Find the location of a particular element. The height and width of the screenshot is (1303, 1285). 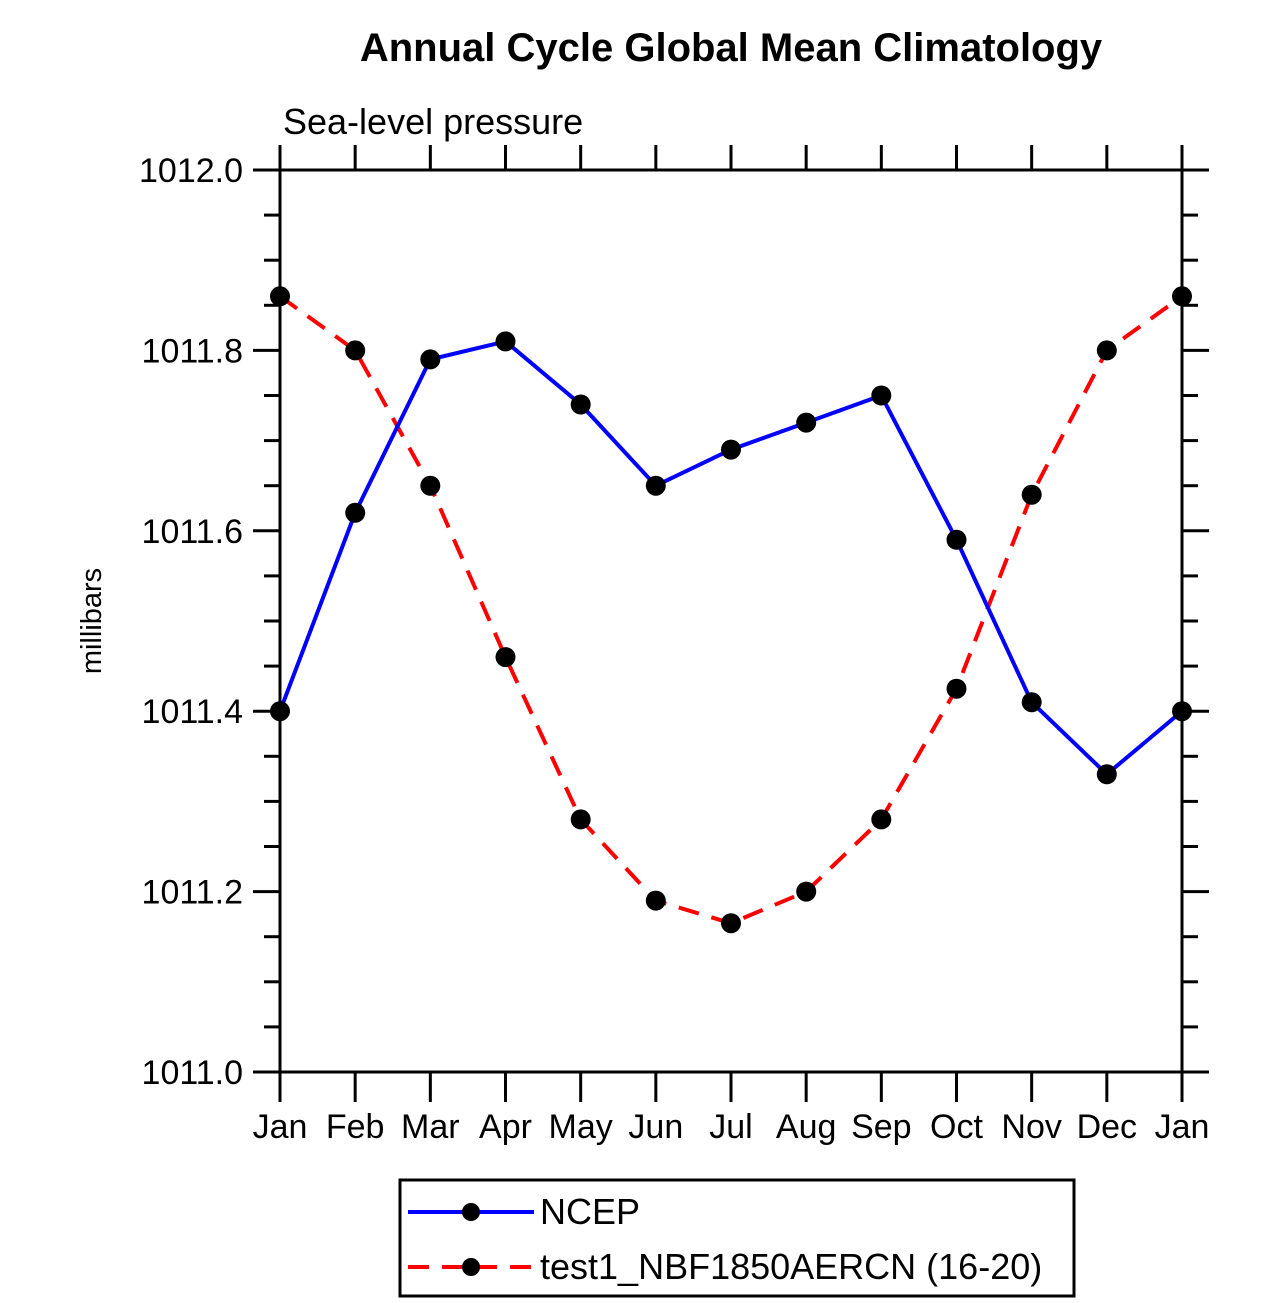

x-tick-label: May is located at coordinates (581, 1127).